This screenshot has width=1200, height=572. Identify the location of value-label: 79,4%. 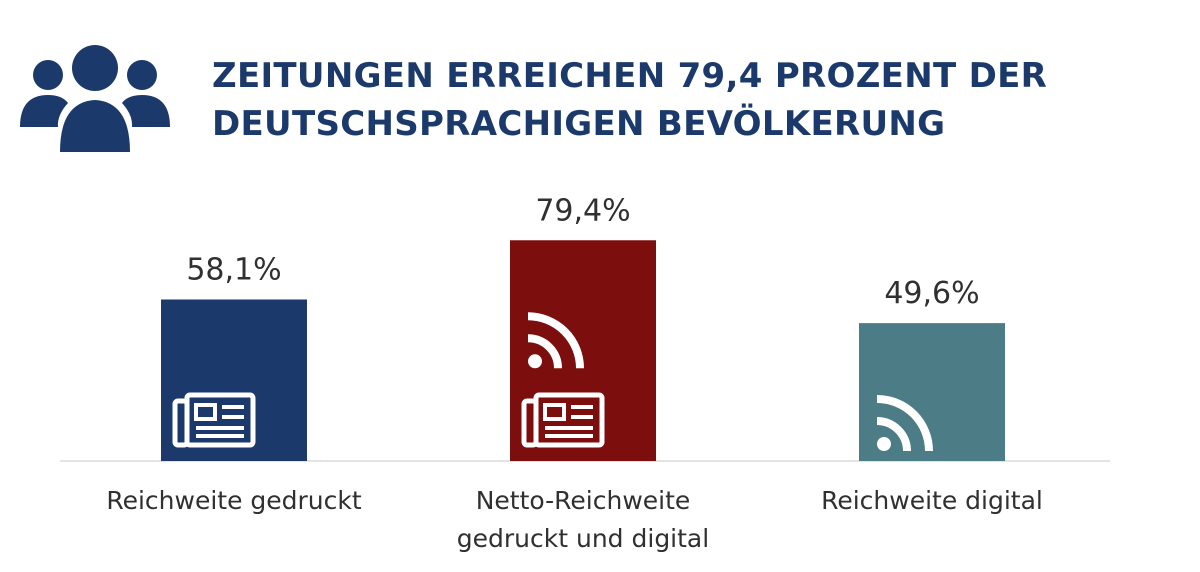
(582, 210).